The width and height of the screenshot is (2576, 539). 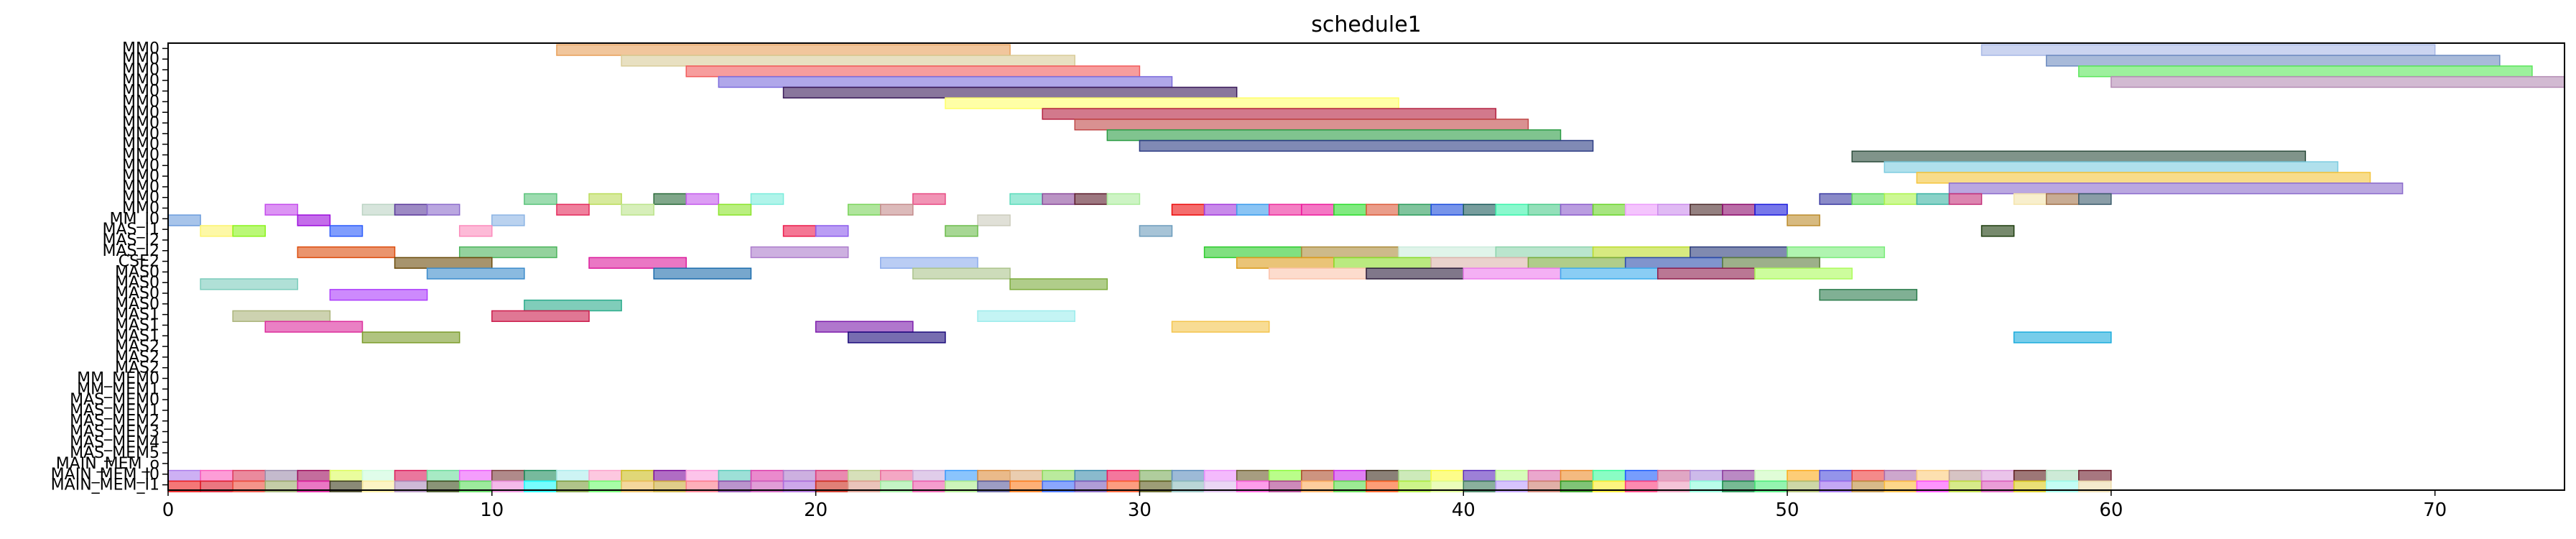 I want to click on x-tick-label: 0, so click(x=168, y=510).